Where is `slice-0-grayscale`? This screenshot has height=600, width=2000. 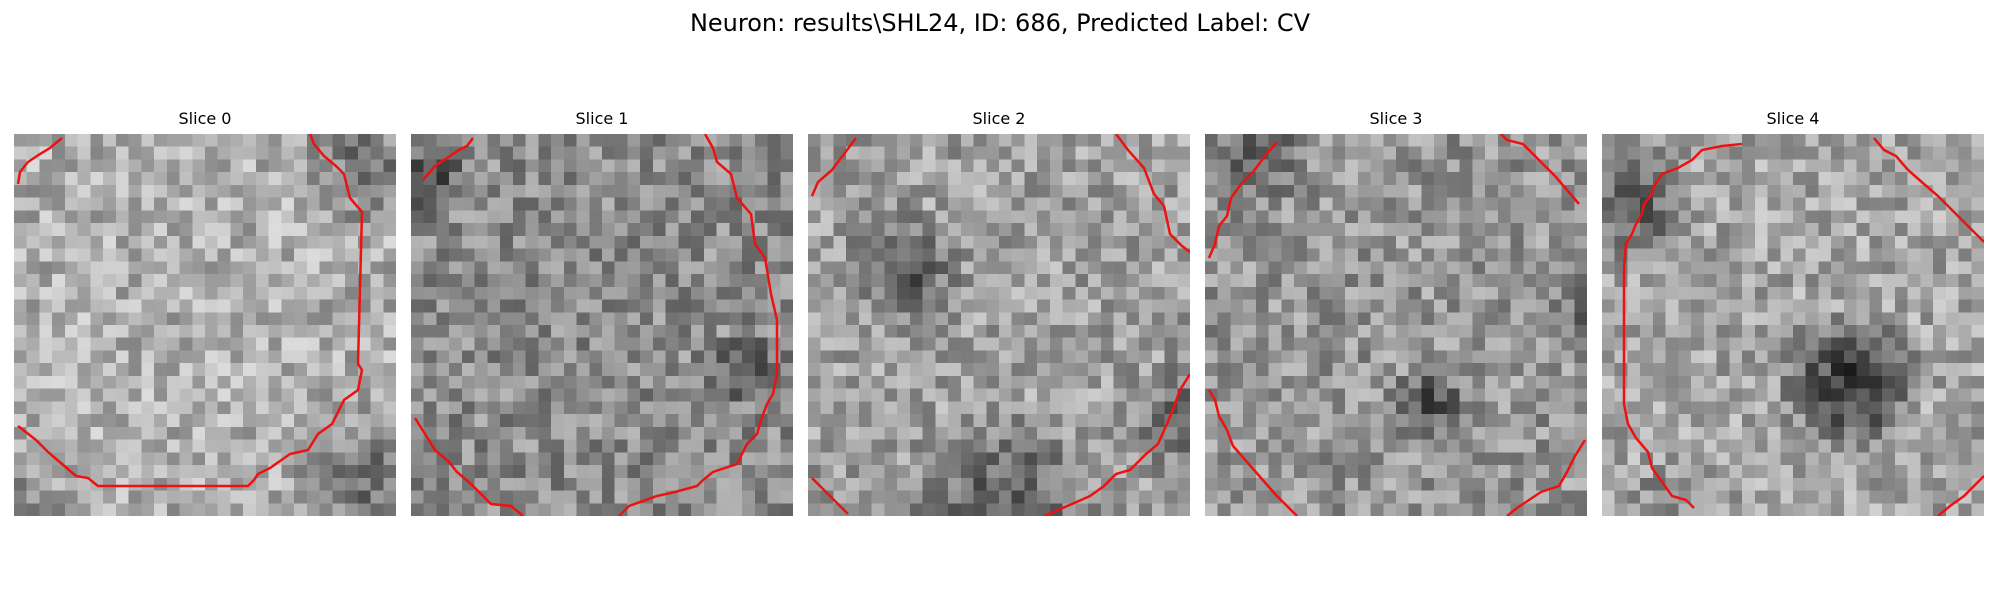
slice-0-grayscale is located at coordinates (205, 325).